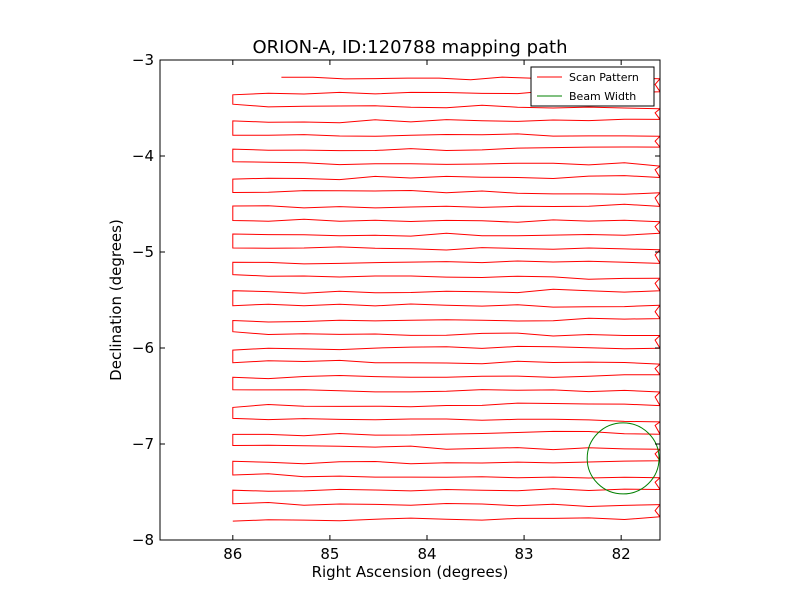  Describe the element at coordinates (604, 77) in the screenshot. I see `legend-label-scan-pattern: Scan Pattern` at that location.